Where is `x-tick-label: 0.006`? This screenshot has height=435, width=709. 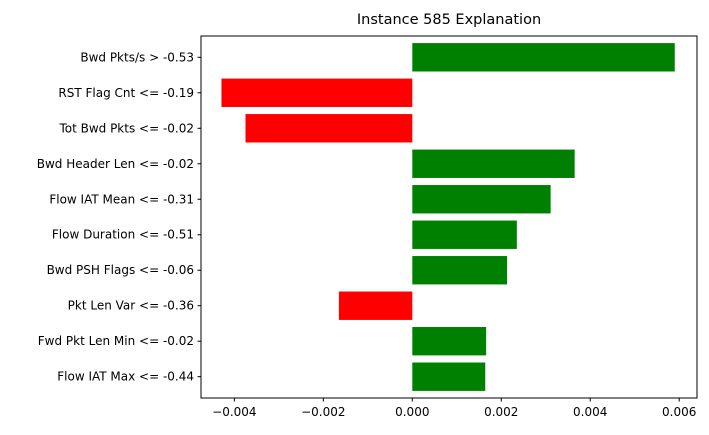
x-tick-label: 0.006 is located at coordinates (679, 412).